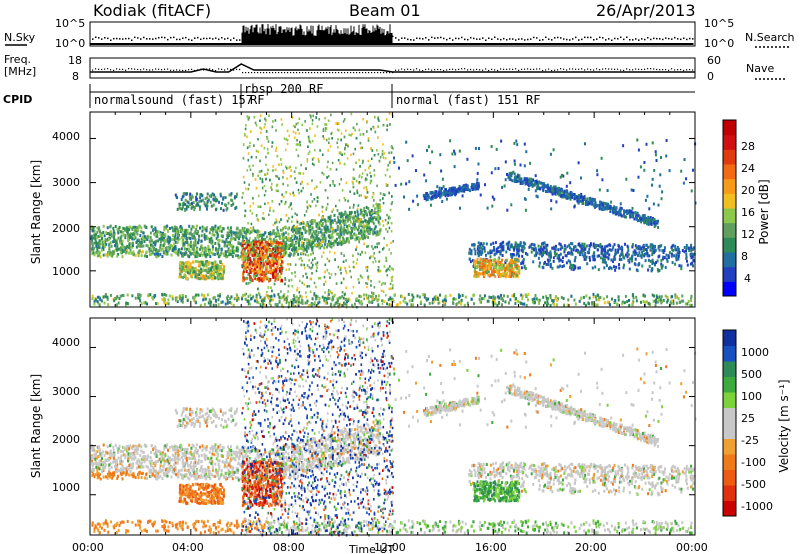 This screenshot has width=800, height=554. I want to click on freq-left-label-2: [MHz], so click(20, 71).